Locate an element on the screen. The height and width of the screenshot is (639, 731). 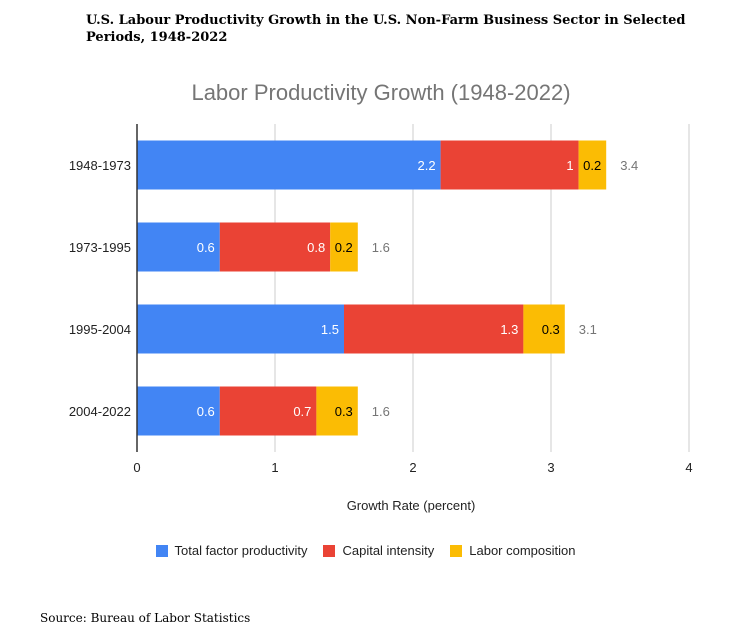
y-tick-label: 1948-1973 is located at coordinates (100, 165).